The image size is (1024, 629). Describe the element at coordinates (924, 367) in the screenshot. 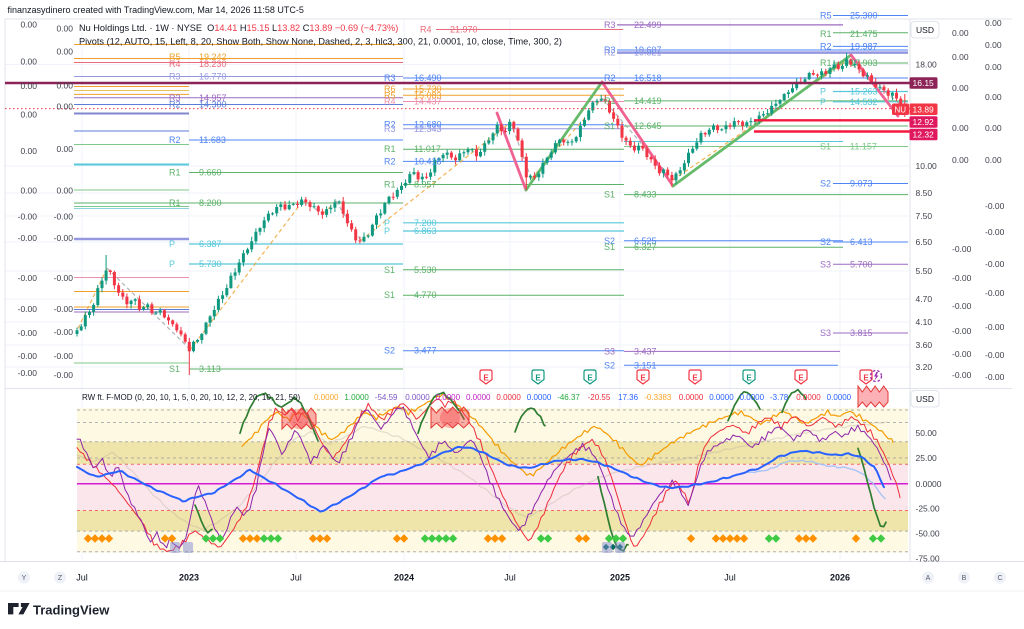

I see `svg-text: 3.20` at that location.